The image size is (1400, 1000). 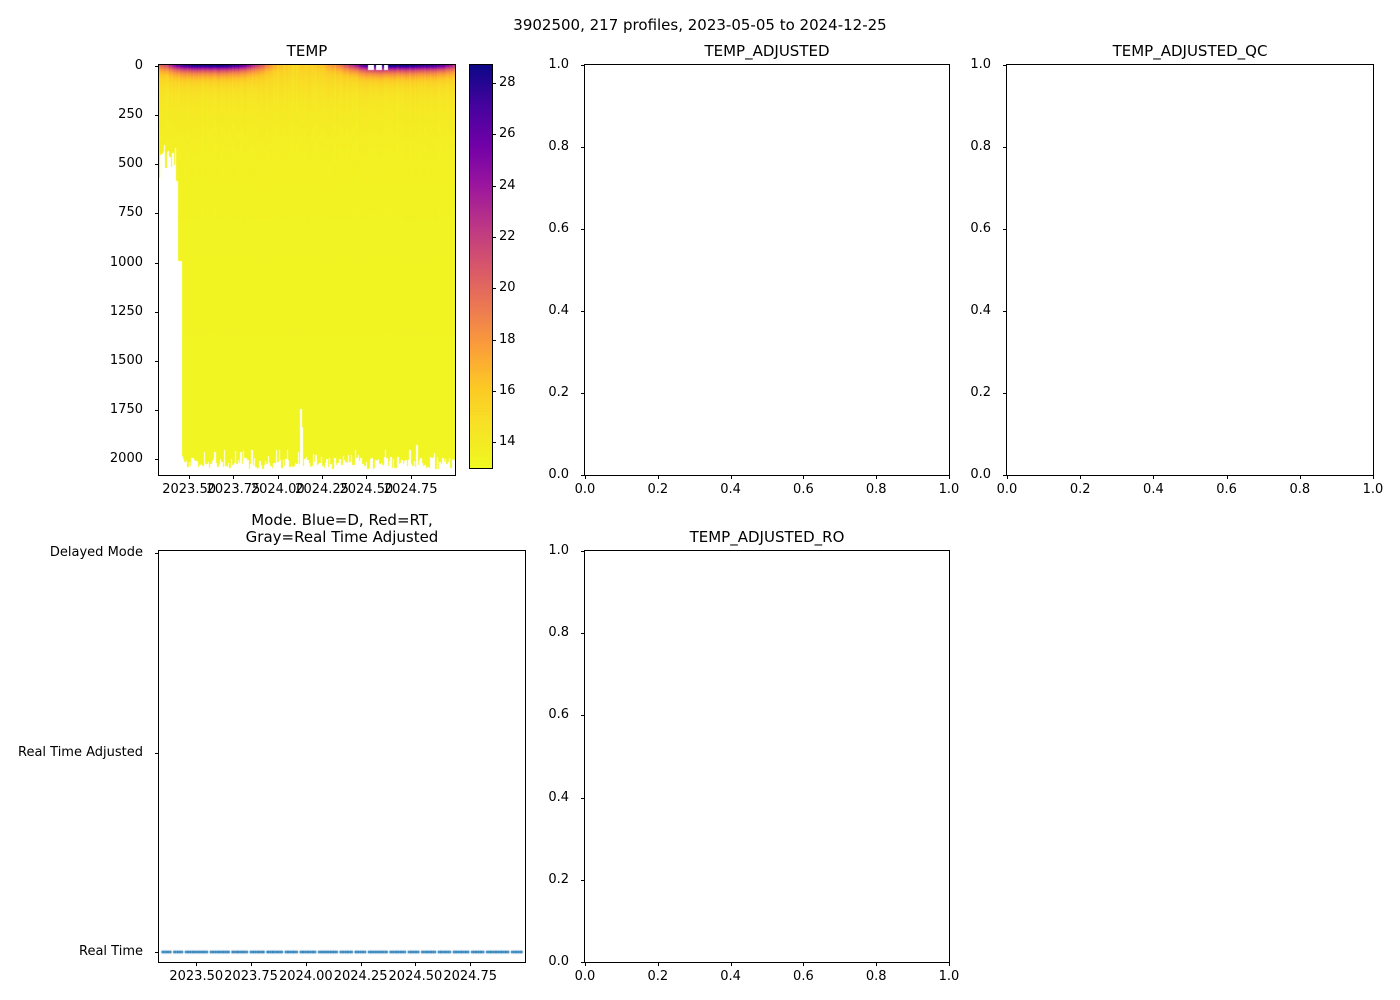 What do you see at coordinates (767, 51) in the screenshot?
I see `temp-adjusted-title: TEMP_ADJUSTED` at bounding box center [767, 51].